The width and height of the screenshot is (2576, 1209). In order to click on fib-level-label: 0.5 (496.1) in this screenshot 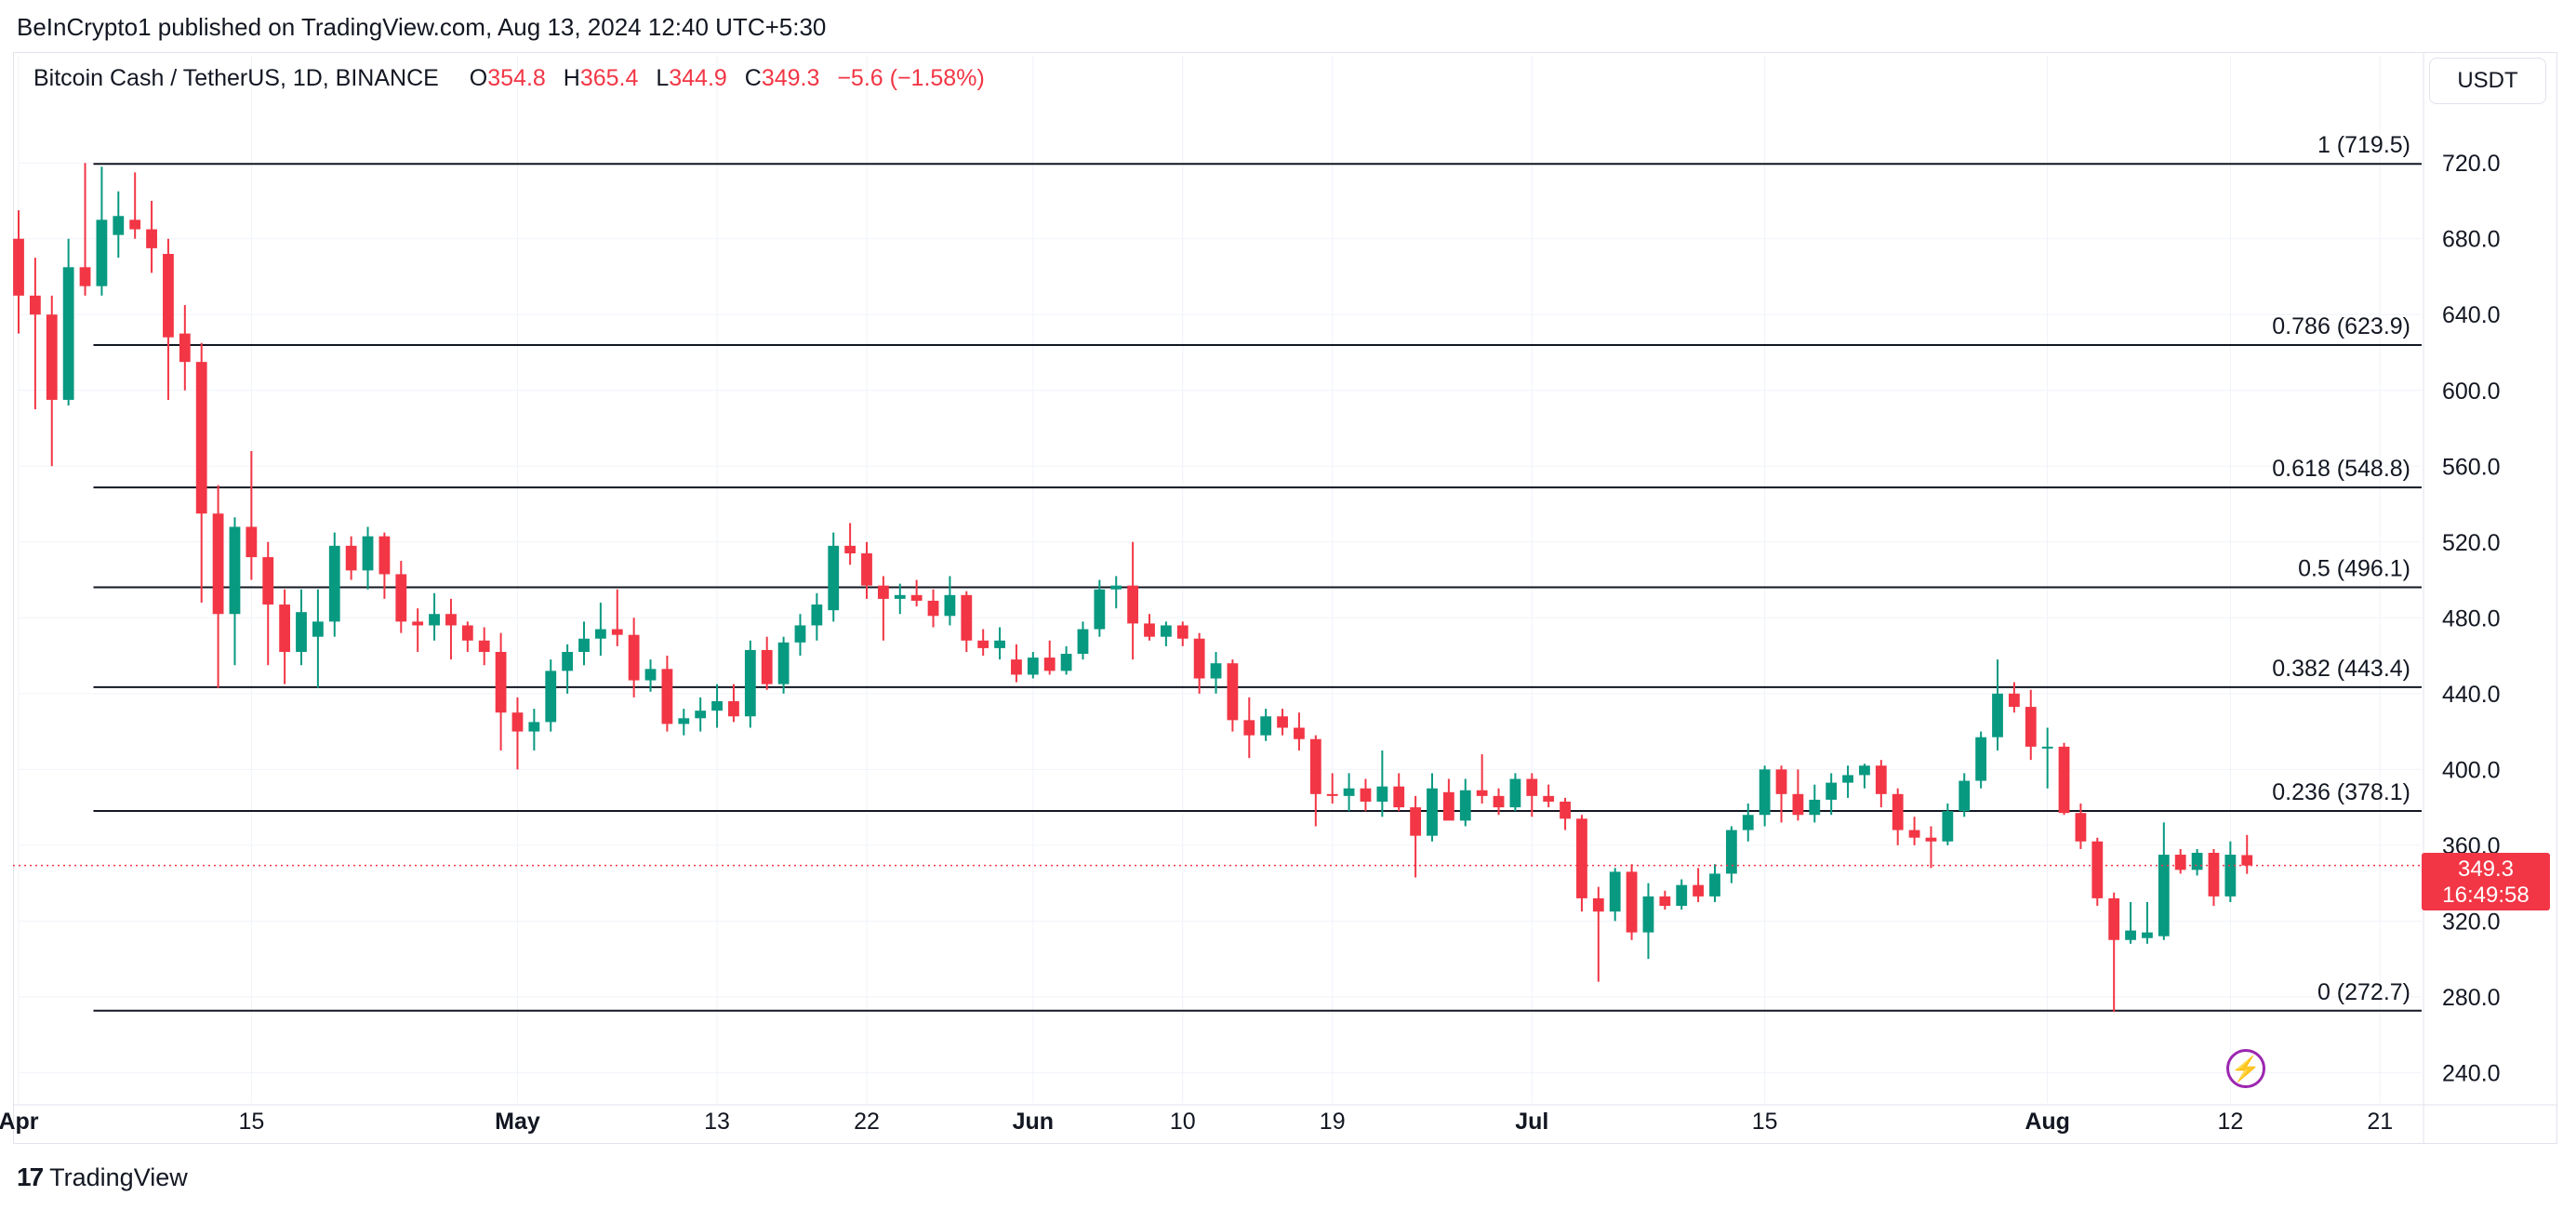, I will do `click(2354, 568)`.